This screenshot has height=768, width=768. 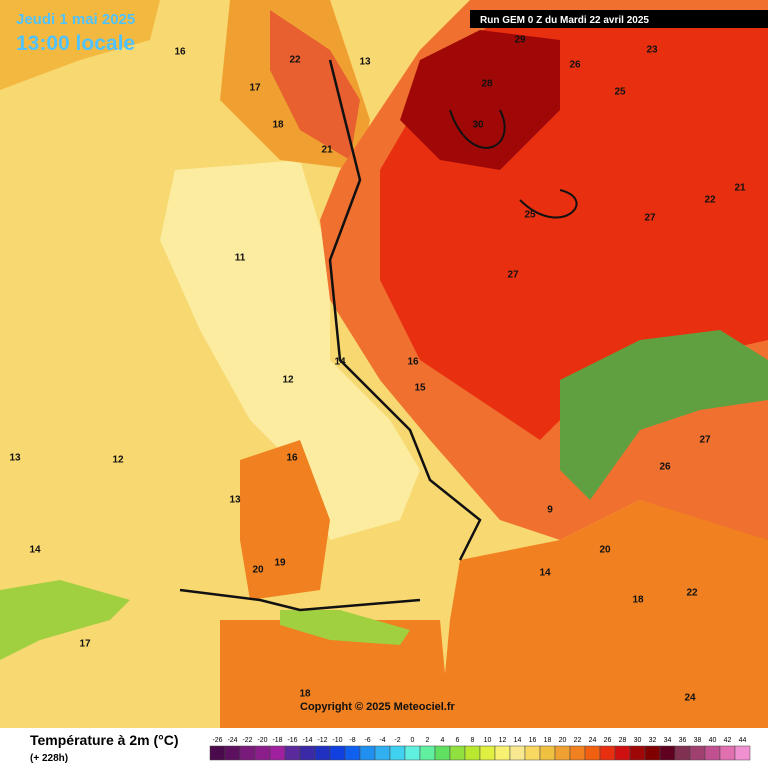 I want to click on legend-tick-label: -12, so click(x=322, y=740).